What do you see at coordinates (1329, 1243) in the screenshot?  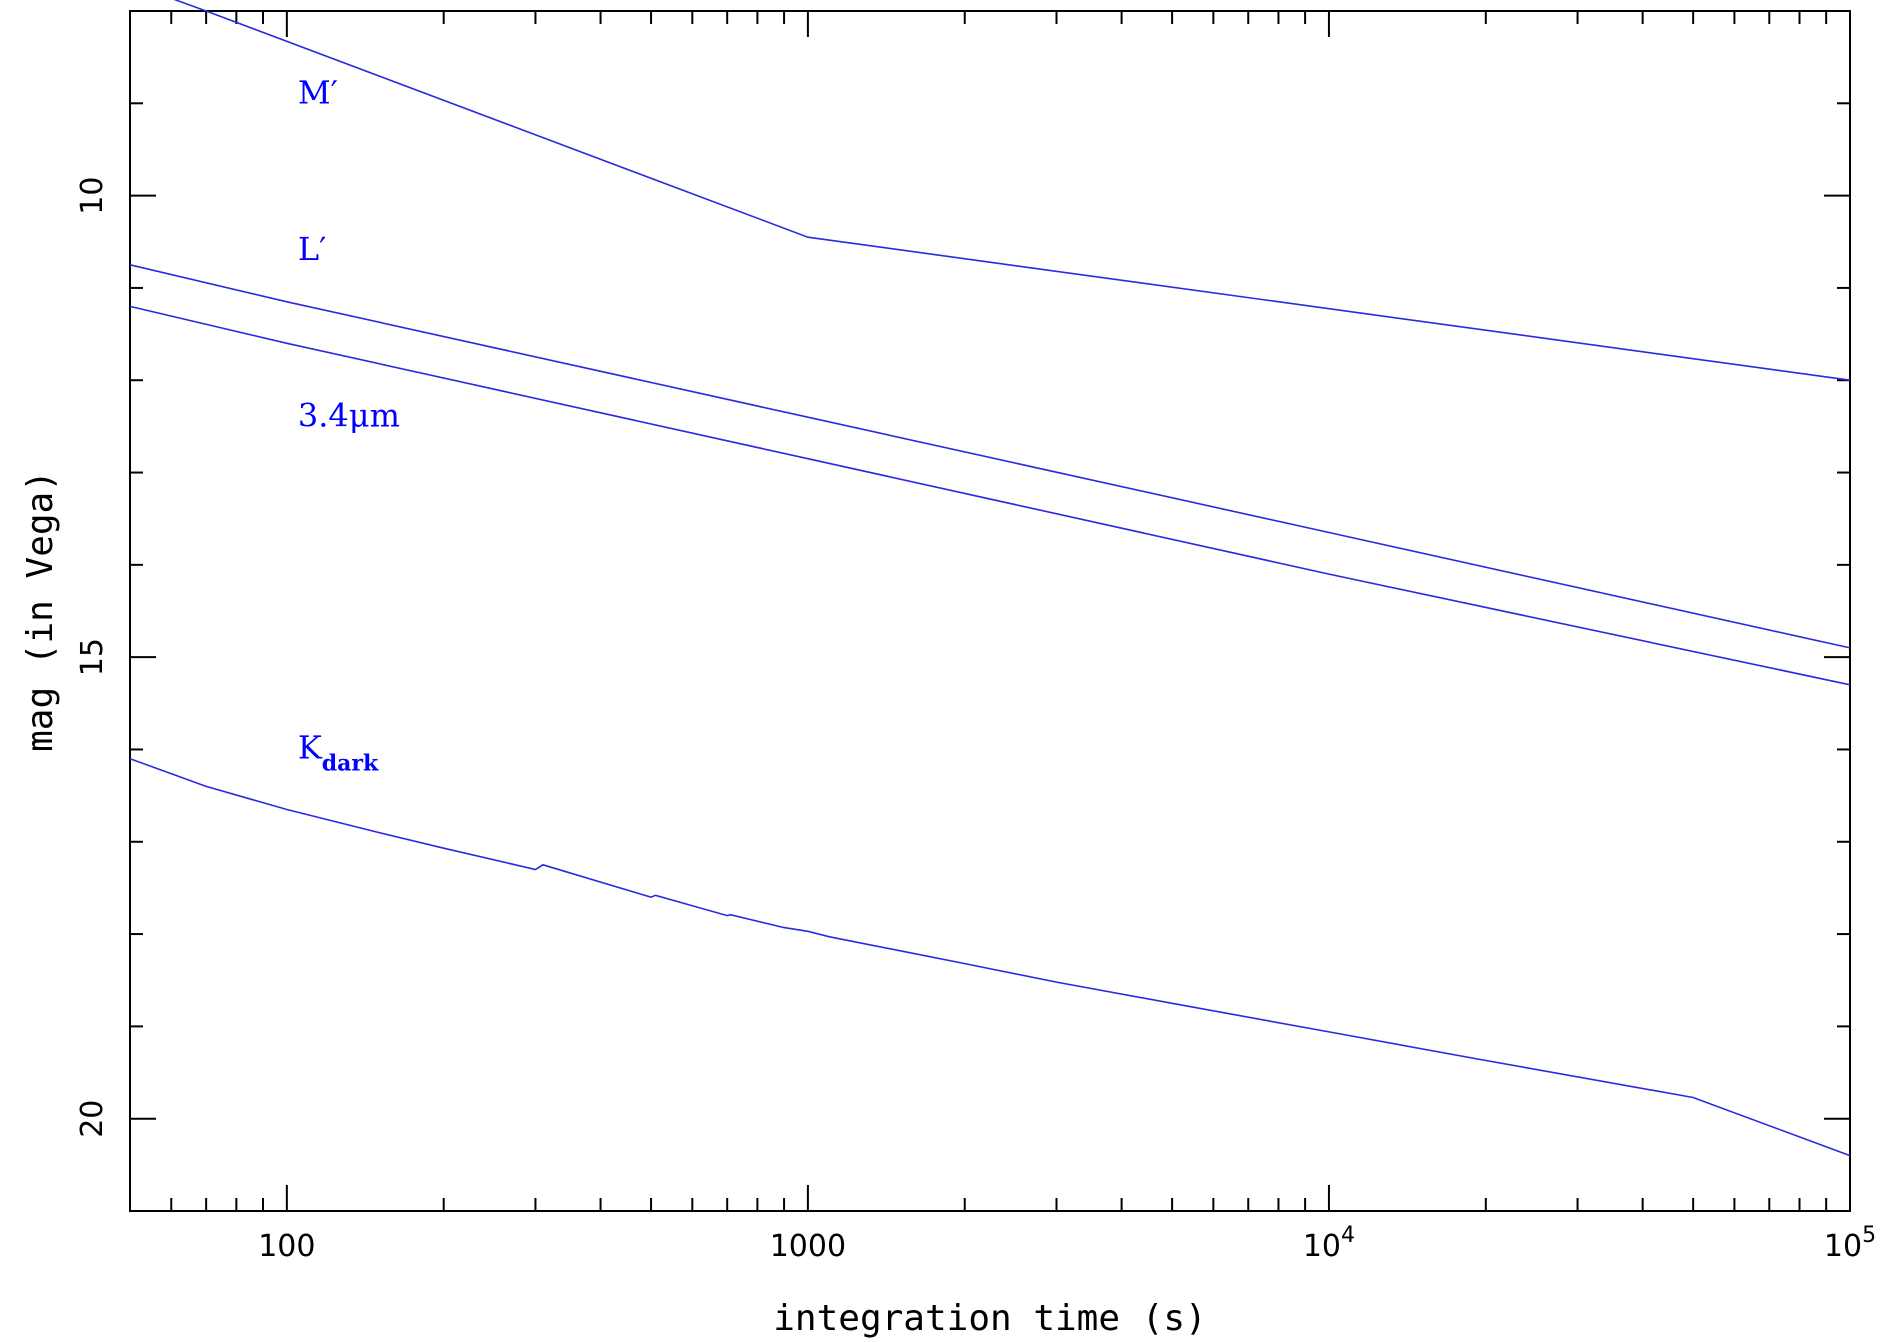 I see `x-tick-label: 104` at bounding box center [1329, 1243].